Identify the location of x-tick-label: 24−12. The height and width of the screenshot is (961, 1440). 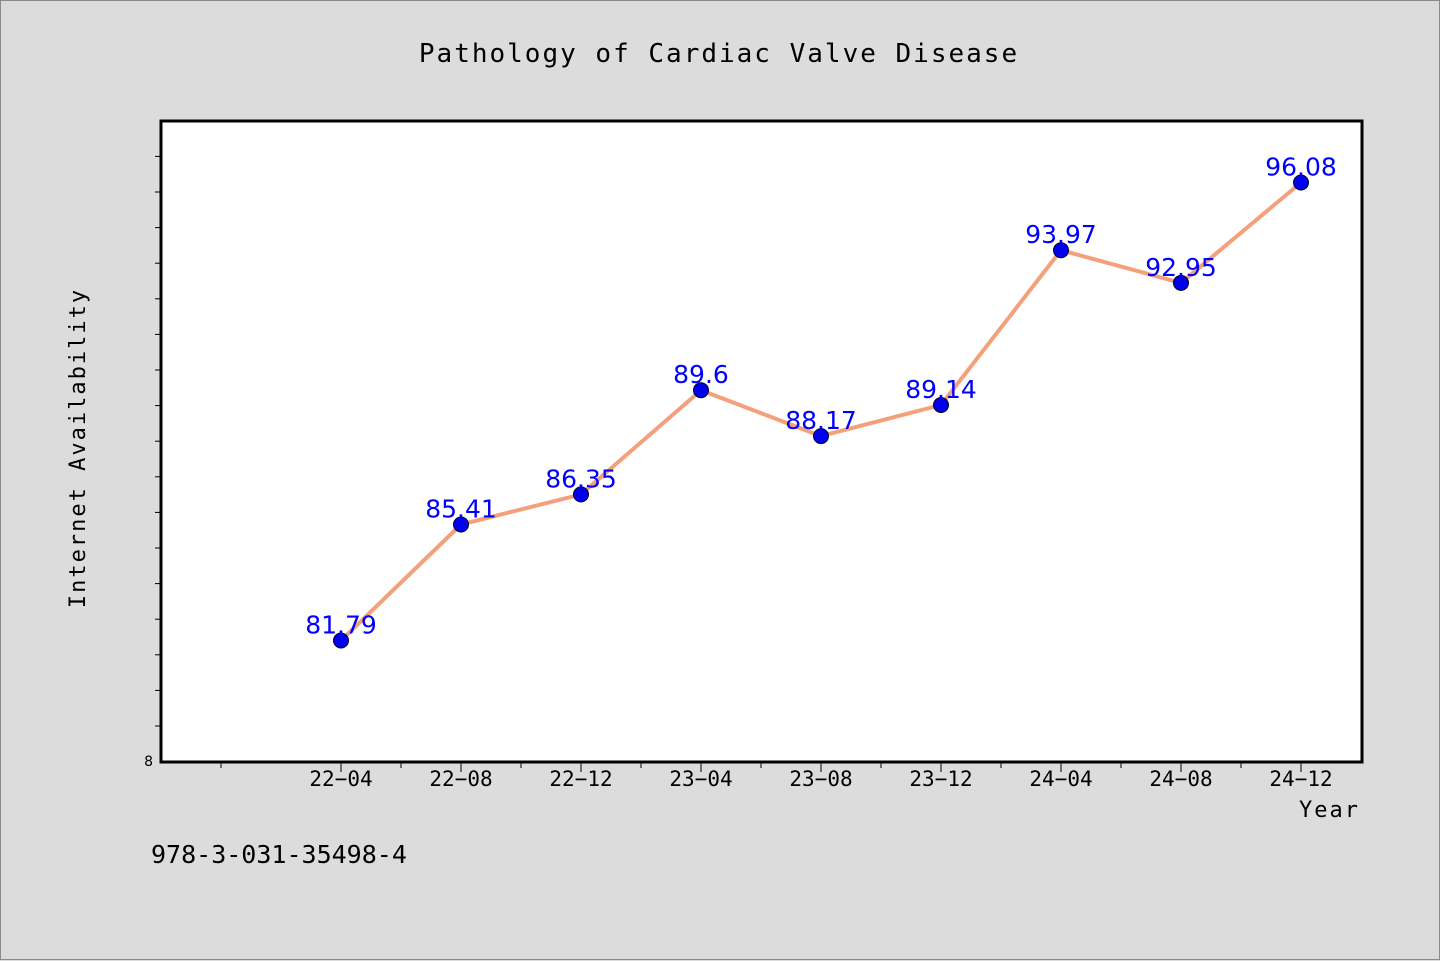
(1300, 779).